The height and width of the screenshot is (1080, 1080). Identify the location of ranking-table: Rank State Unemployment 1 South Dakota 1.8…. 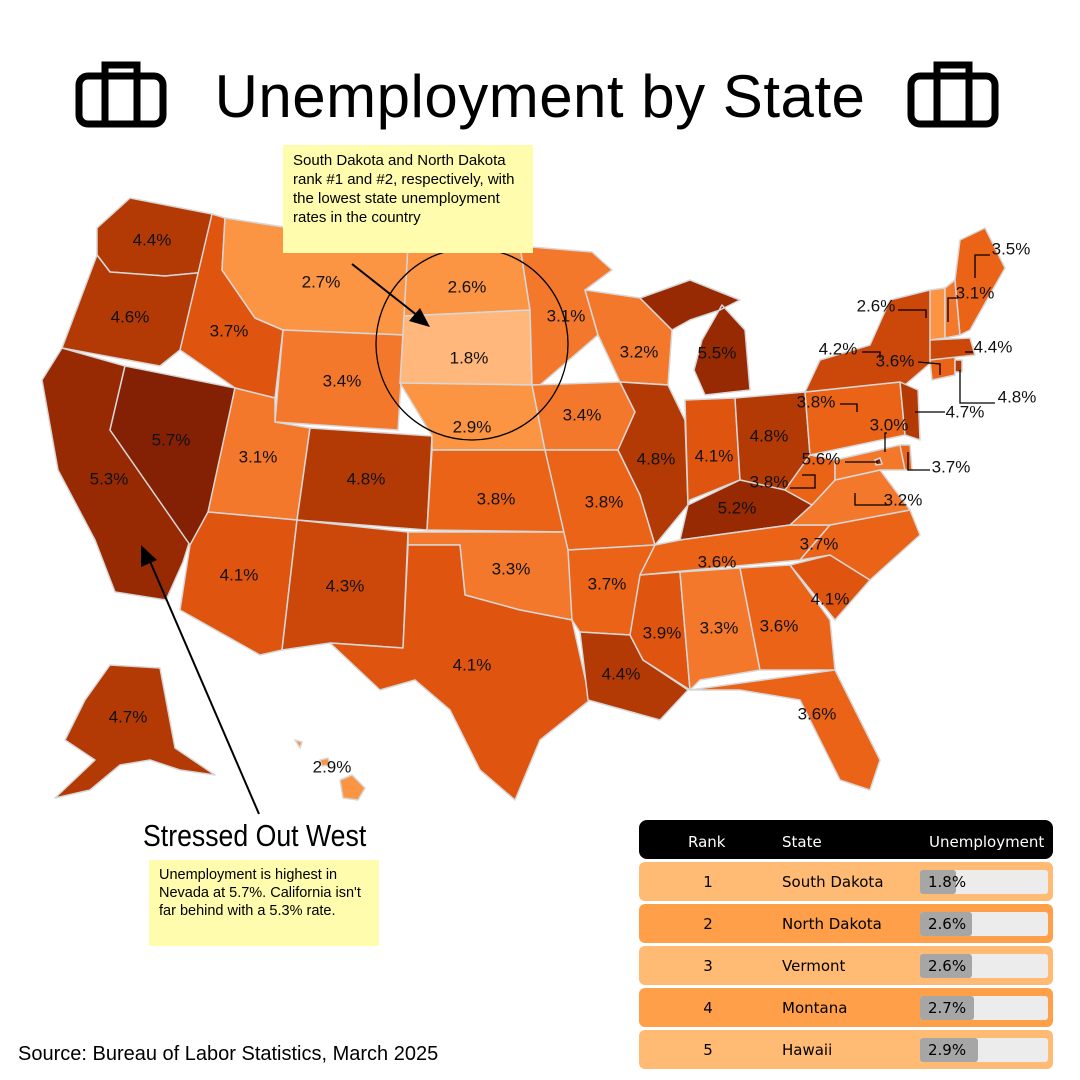
(846, 944).